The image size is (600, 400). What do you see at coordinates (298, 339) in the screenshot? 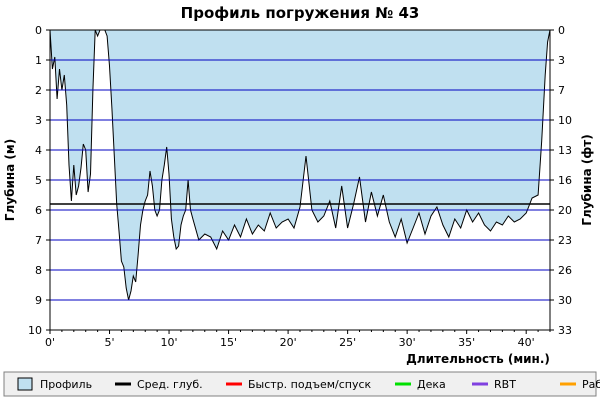
I see `x-axis-ticks: 0' 5' 10' 15' 20' 25' 30' 35' 40'` at bounding box center [298, 339].